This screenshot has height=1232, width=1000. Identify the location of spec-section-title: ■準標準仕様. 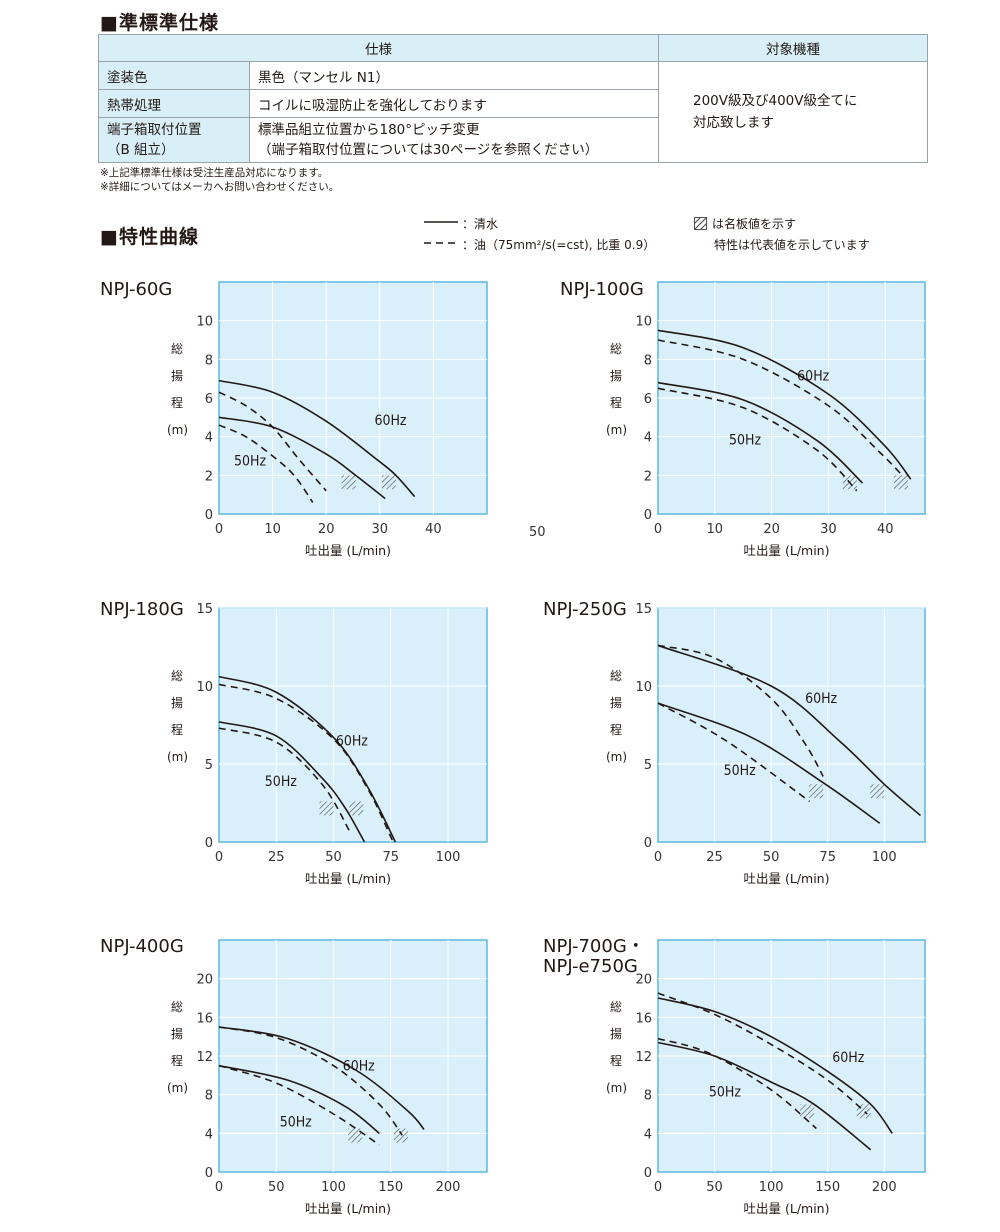
(159, 23).